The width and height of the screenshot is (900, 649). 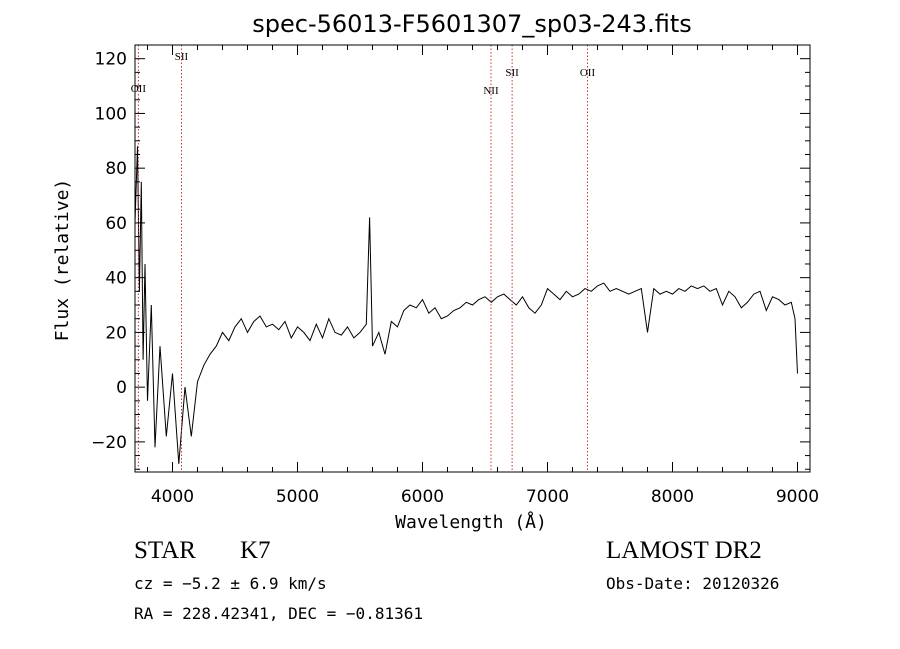 I want to click on x-tick-label: 5000, so click(x=297, y=497).